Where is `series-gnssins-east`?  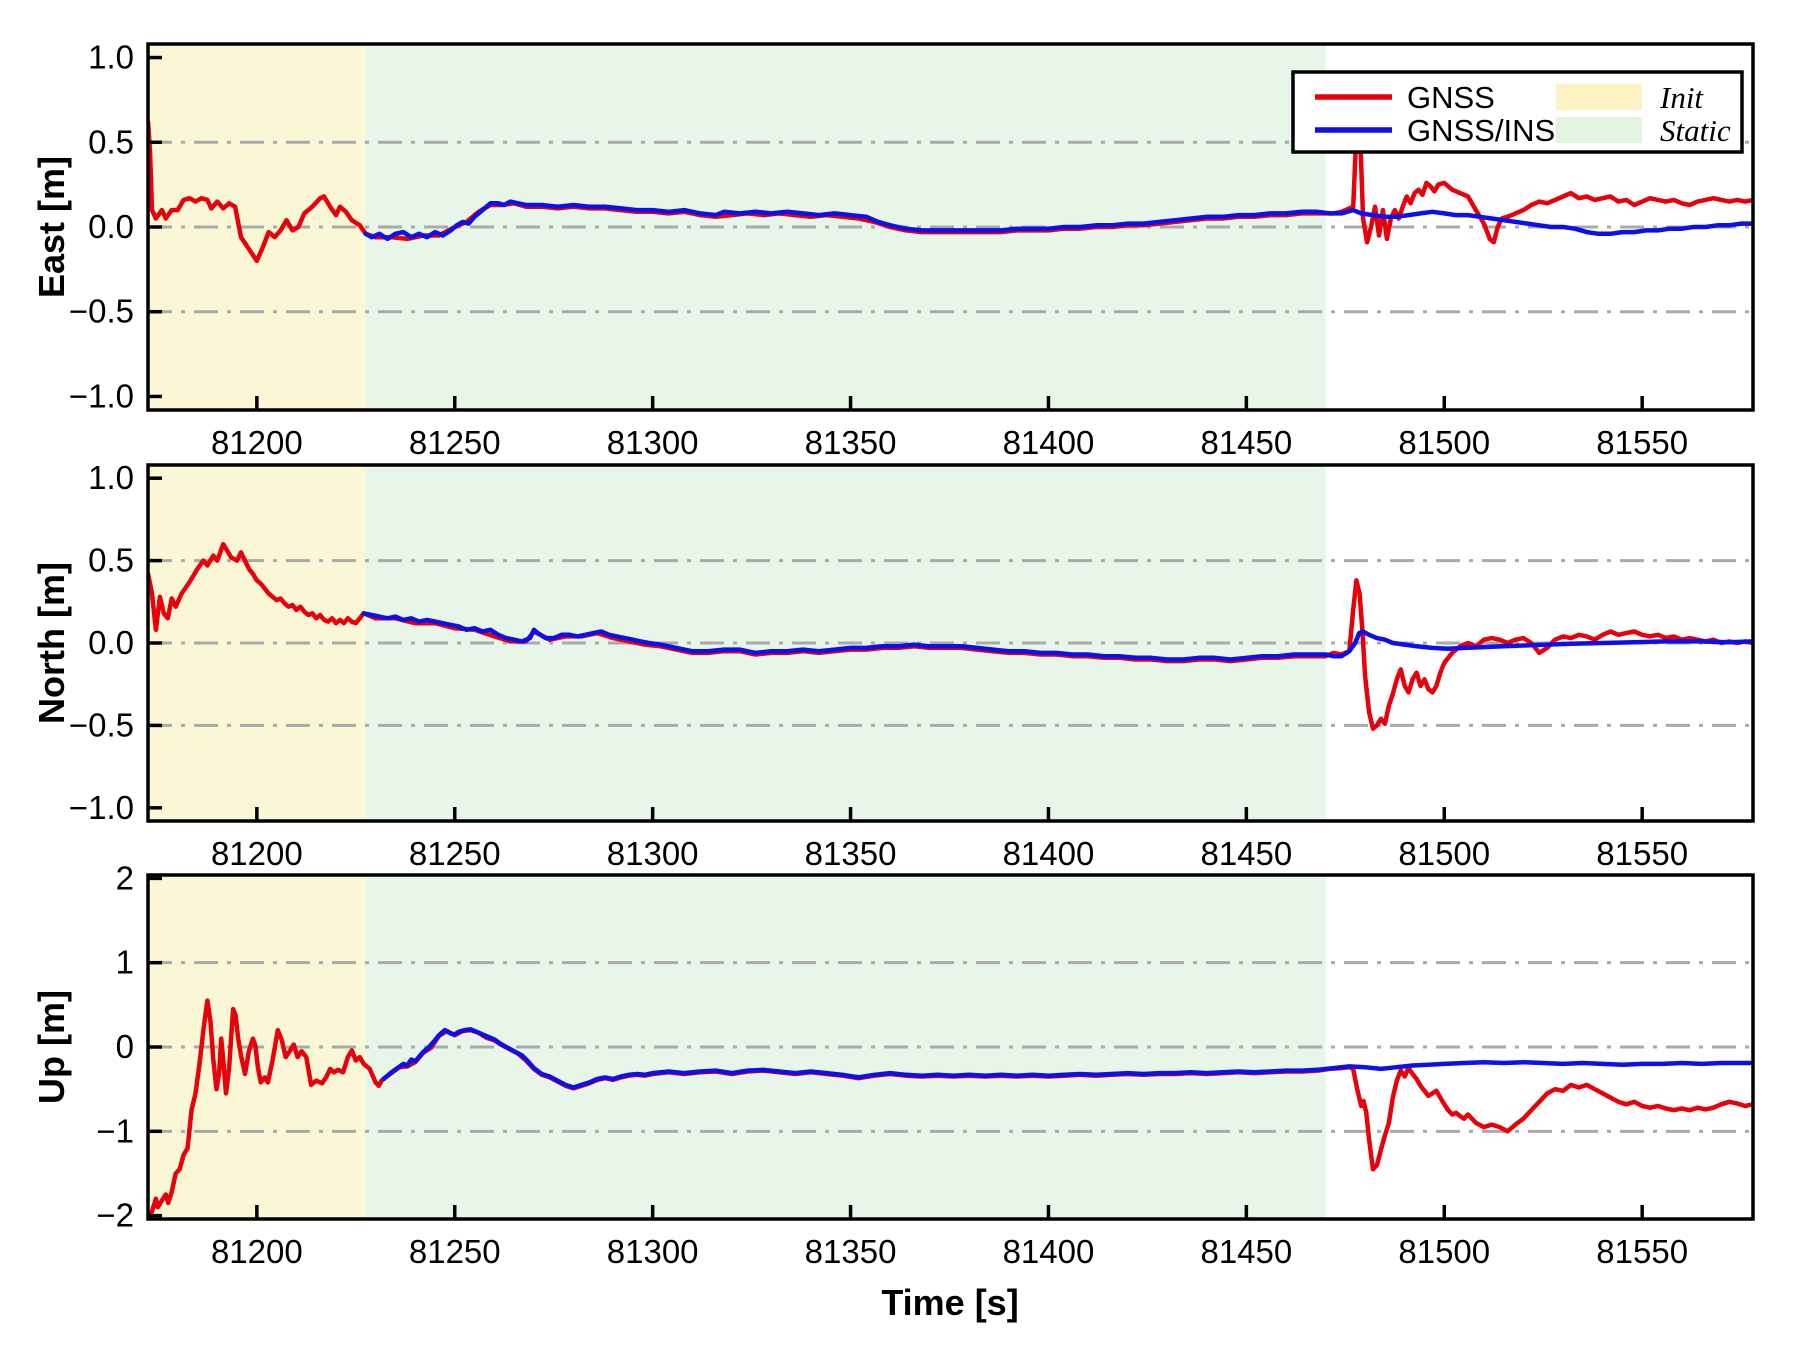 series-gnssins-east is located at coordinates (1058, 220).